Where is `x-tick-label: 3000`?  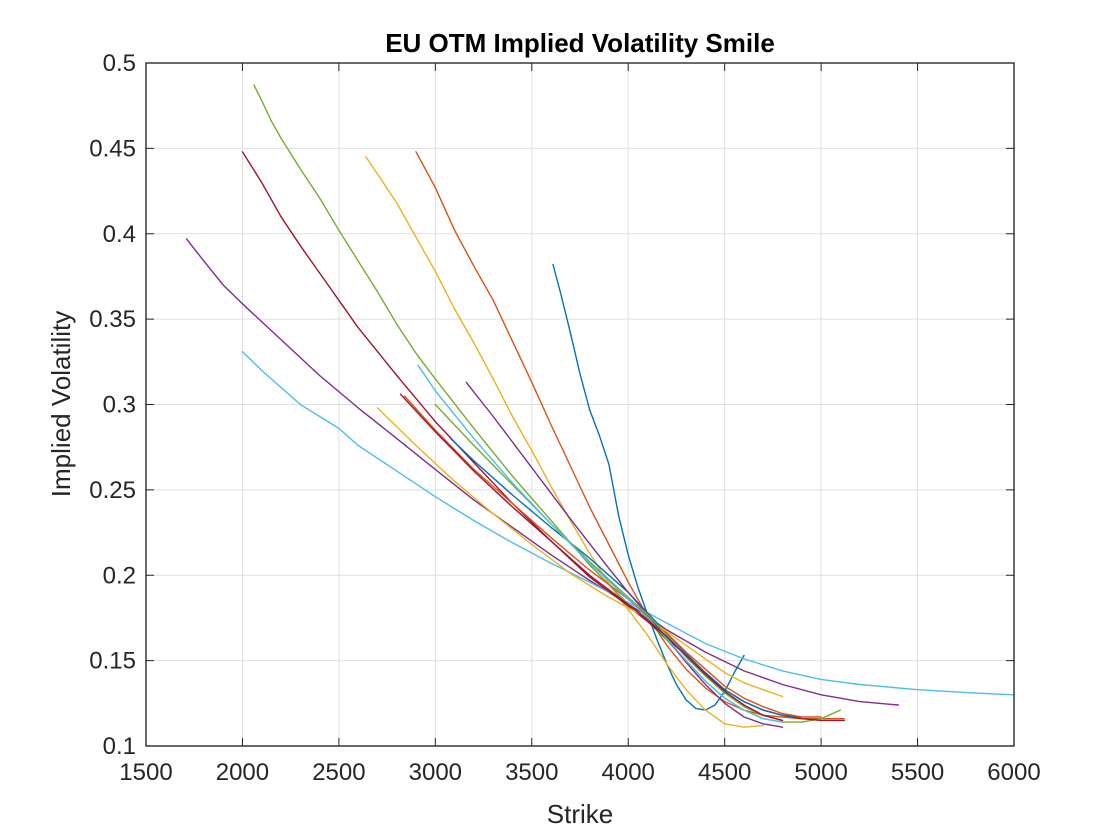 x-tick-label: 3000 is located at coordinates (435, 772).